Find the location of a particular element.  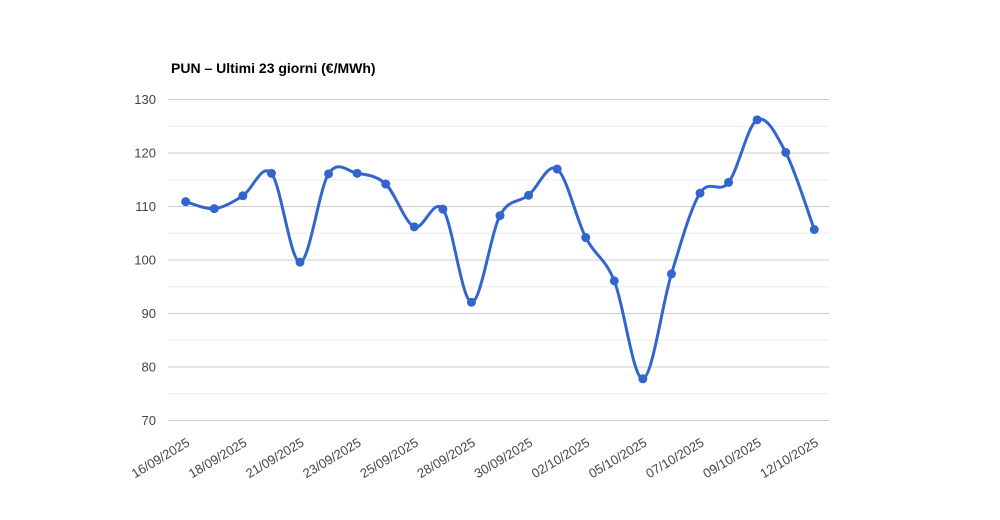

x-axis-tick-label: 25/09/2025 is located at coordinates (389, 458).